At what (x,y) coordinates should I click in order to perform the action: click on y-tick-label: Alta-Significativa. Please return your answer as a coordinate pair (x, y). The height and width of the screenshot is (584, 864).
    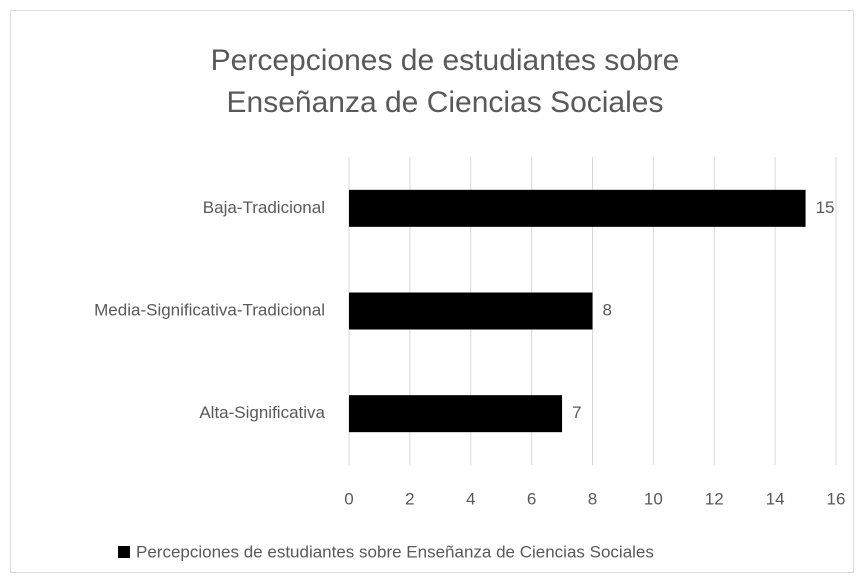
    Looking at the image, I should click on (262, 412).